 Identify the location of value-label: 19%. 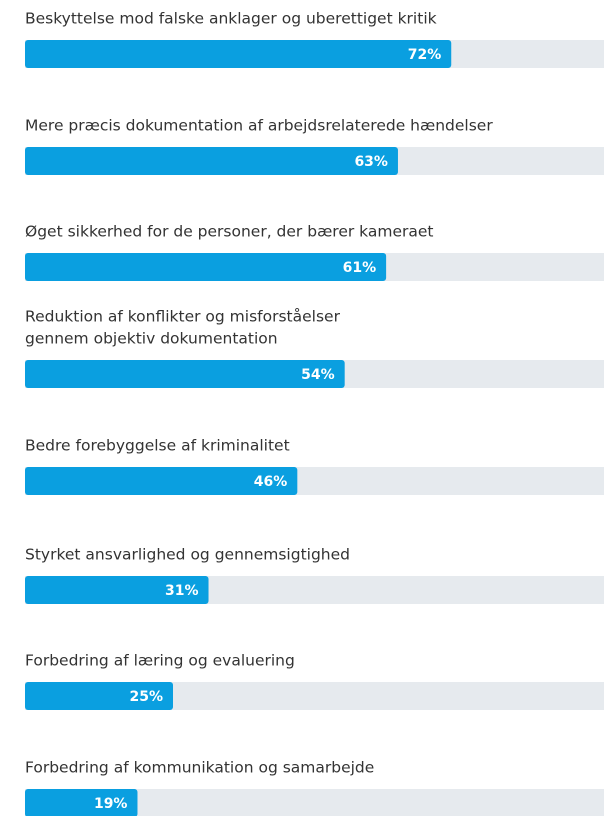
(111, 804).